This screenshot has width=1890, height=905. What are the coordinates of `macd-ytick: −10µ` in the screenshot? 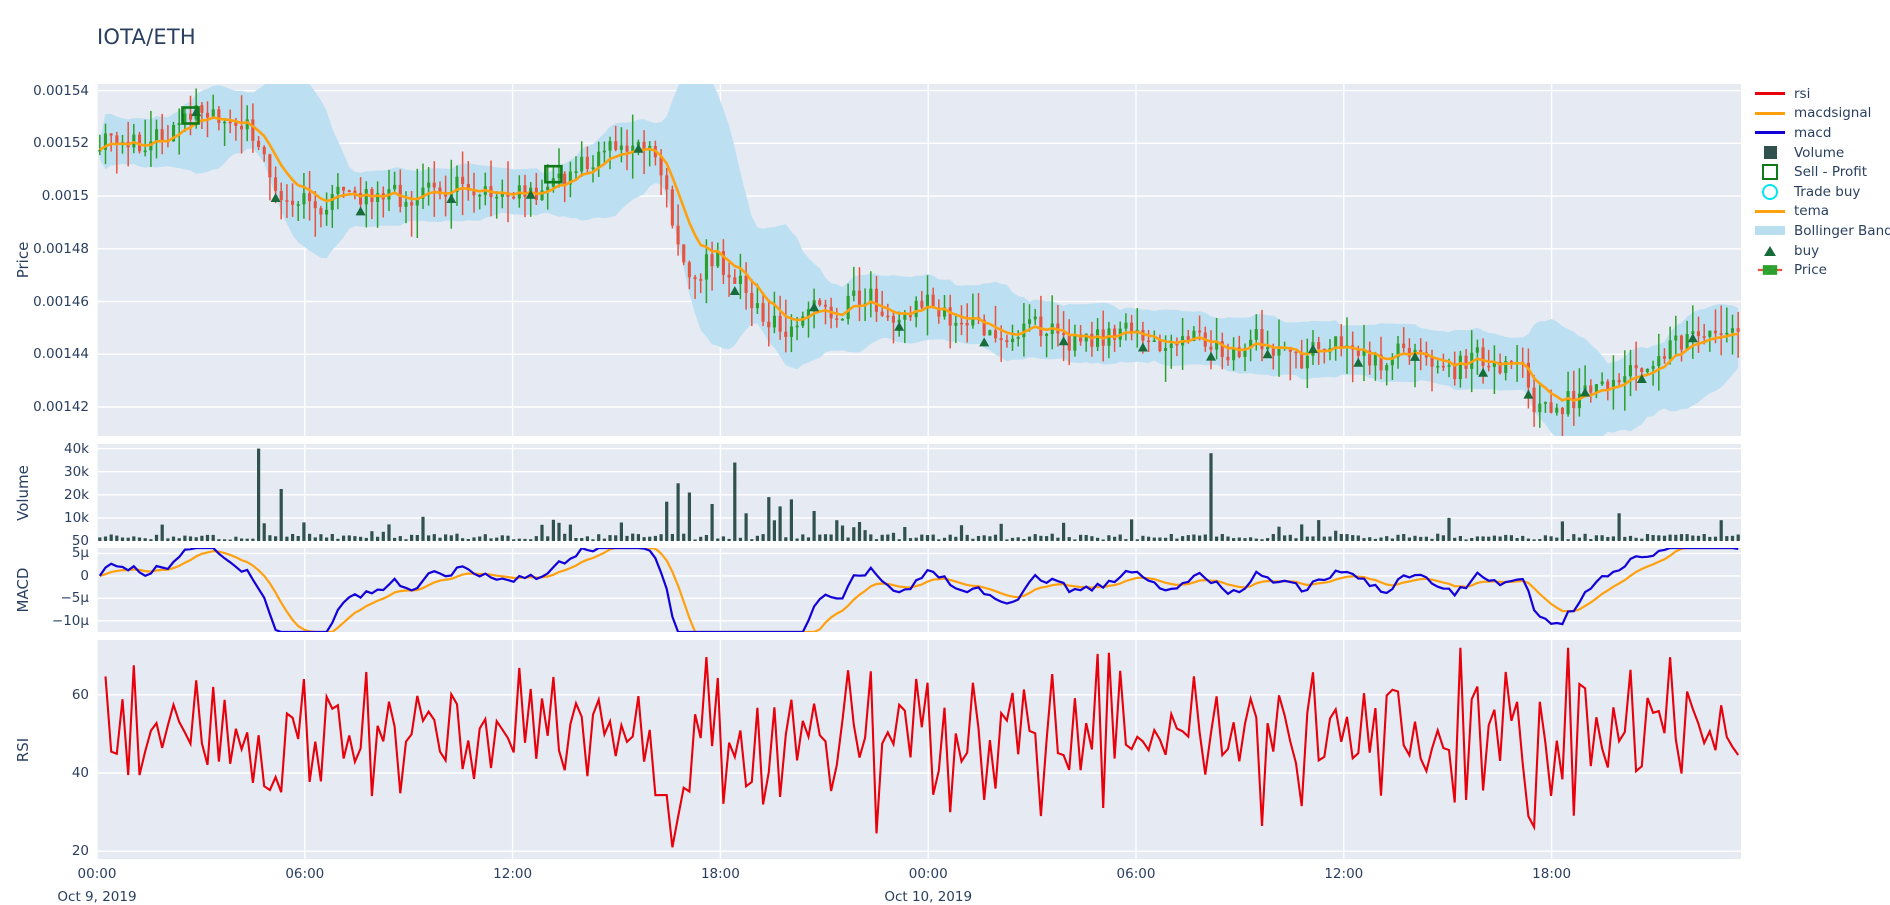 It's located at (70, 620).